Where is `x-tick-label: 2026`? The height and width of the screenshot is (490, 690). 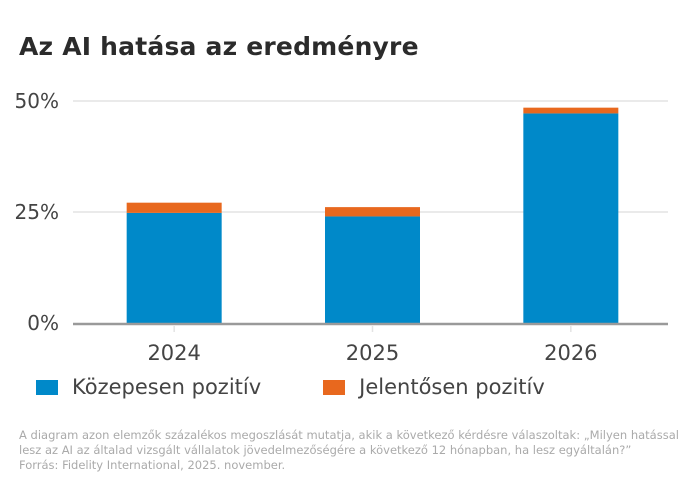 x-tick-label: 2026 is located at coordinates (570, 353).